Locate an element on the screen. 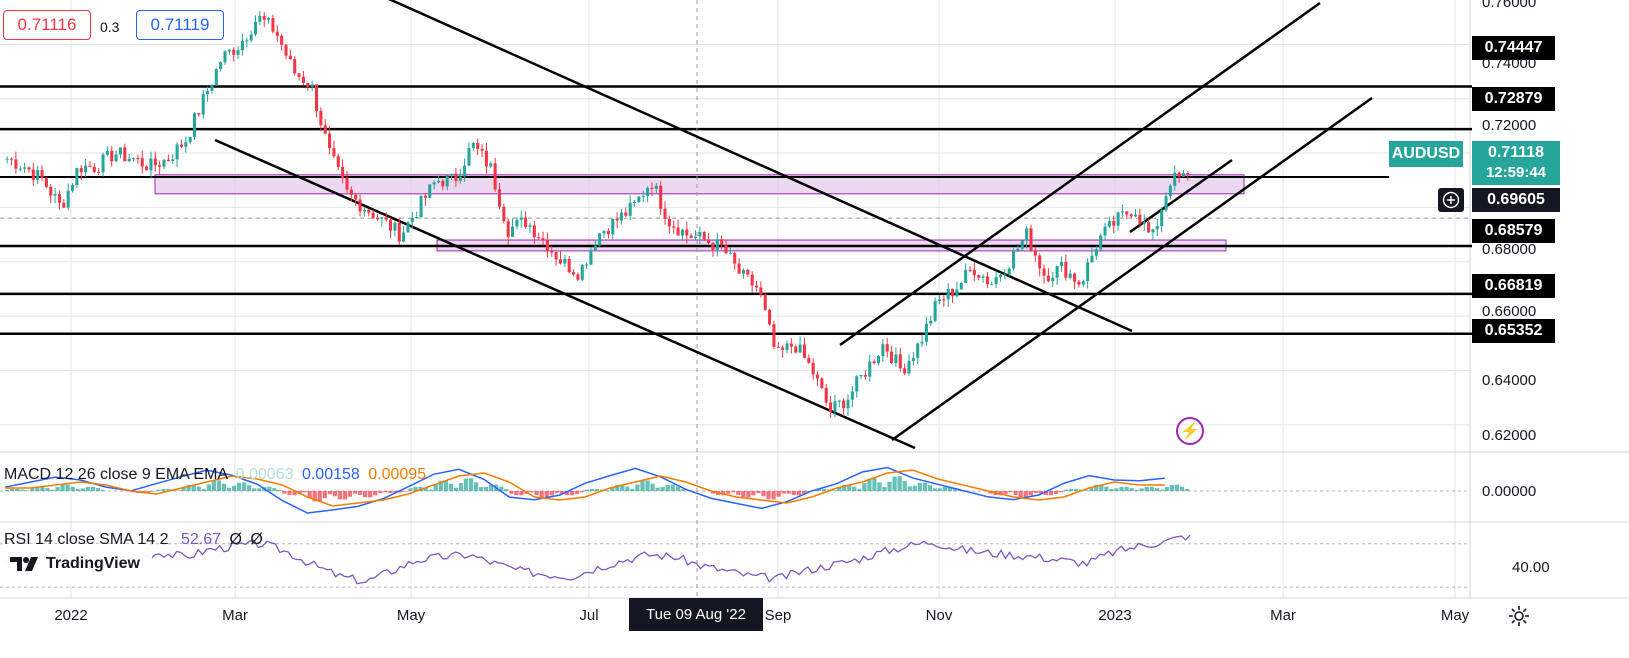 This screenshot has width=1629, height=658. time-tick-3: Jul is located at coordinates (589, 615).